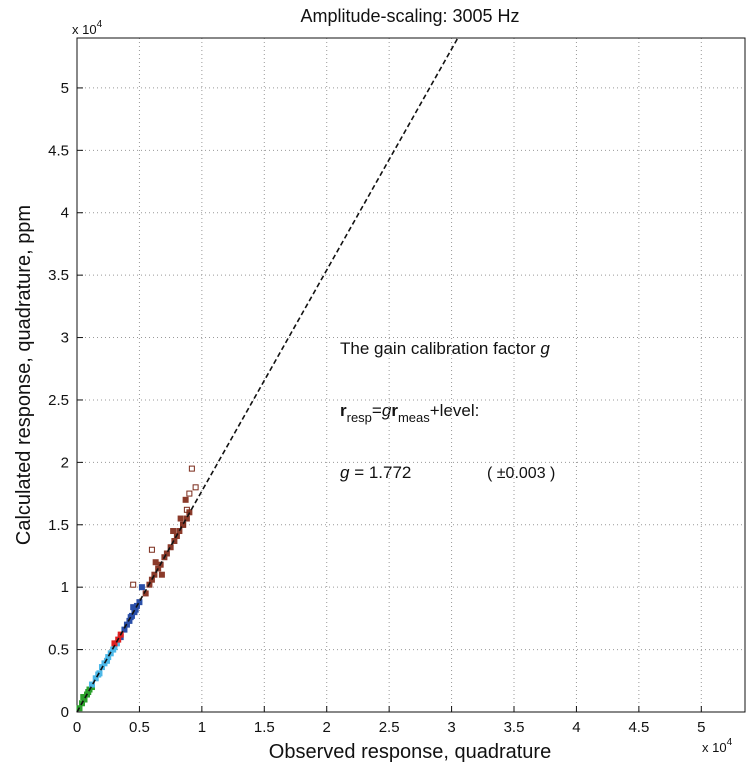  What do you see at coordinates (139, 727) in the screenshot?
I see `x-tick-label: 0.5` at bounding box center [139, 727].